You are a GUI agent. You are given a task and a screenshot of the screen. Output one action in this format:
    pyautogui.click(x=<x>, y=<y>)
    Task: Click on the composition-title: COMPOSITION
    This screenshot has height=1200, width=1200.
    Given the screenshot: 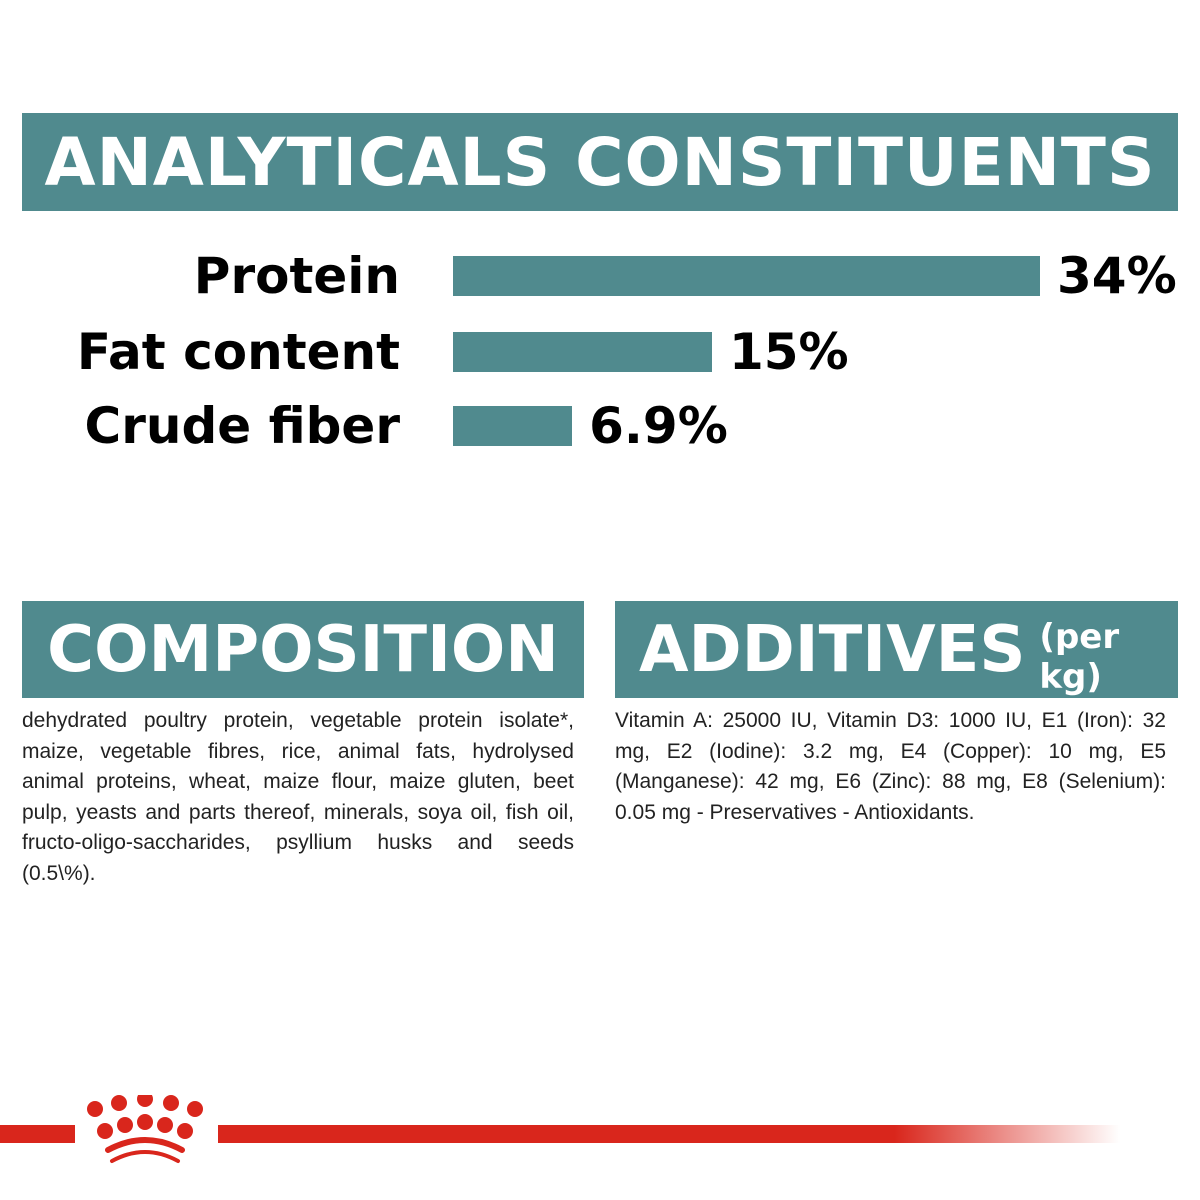 What is the action you would take?
    pyautogui.click(x=303, y=649)
    